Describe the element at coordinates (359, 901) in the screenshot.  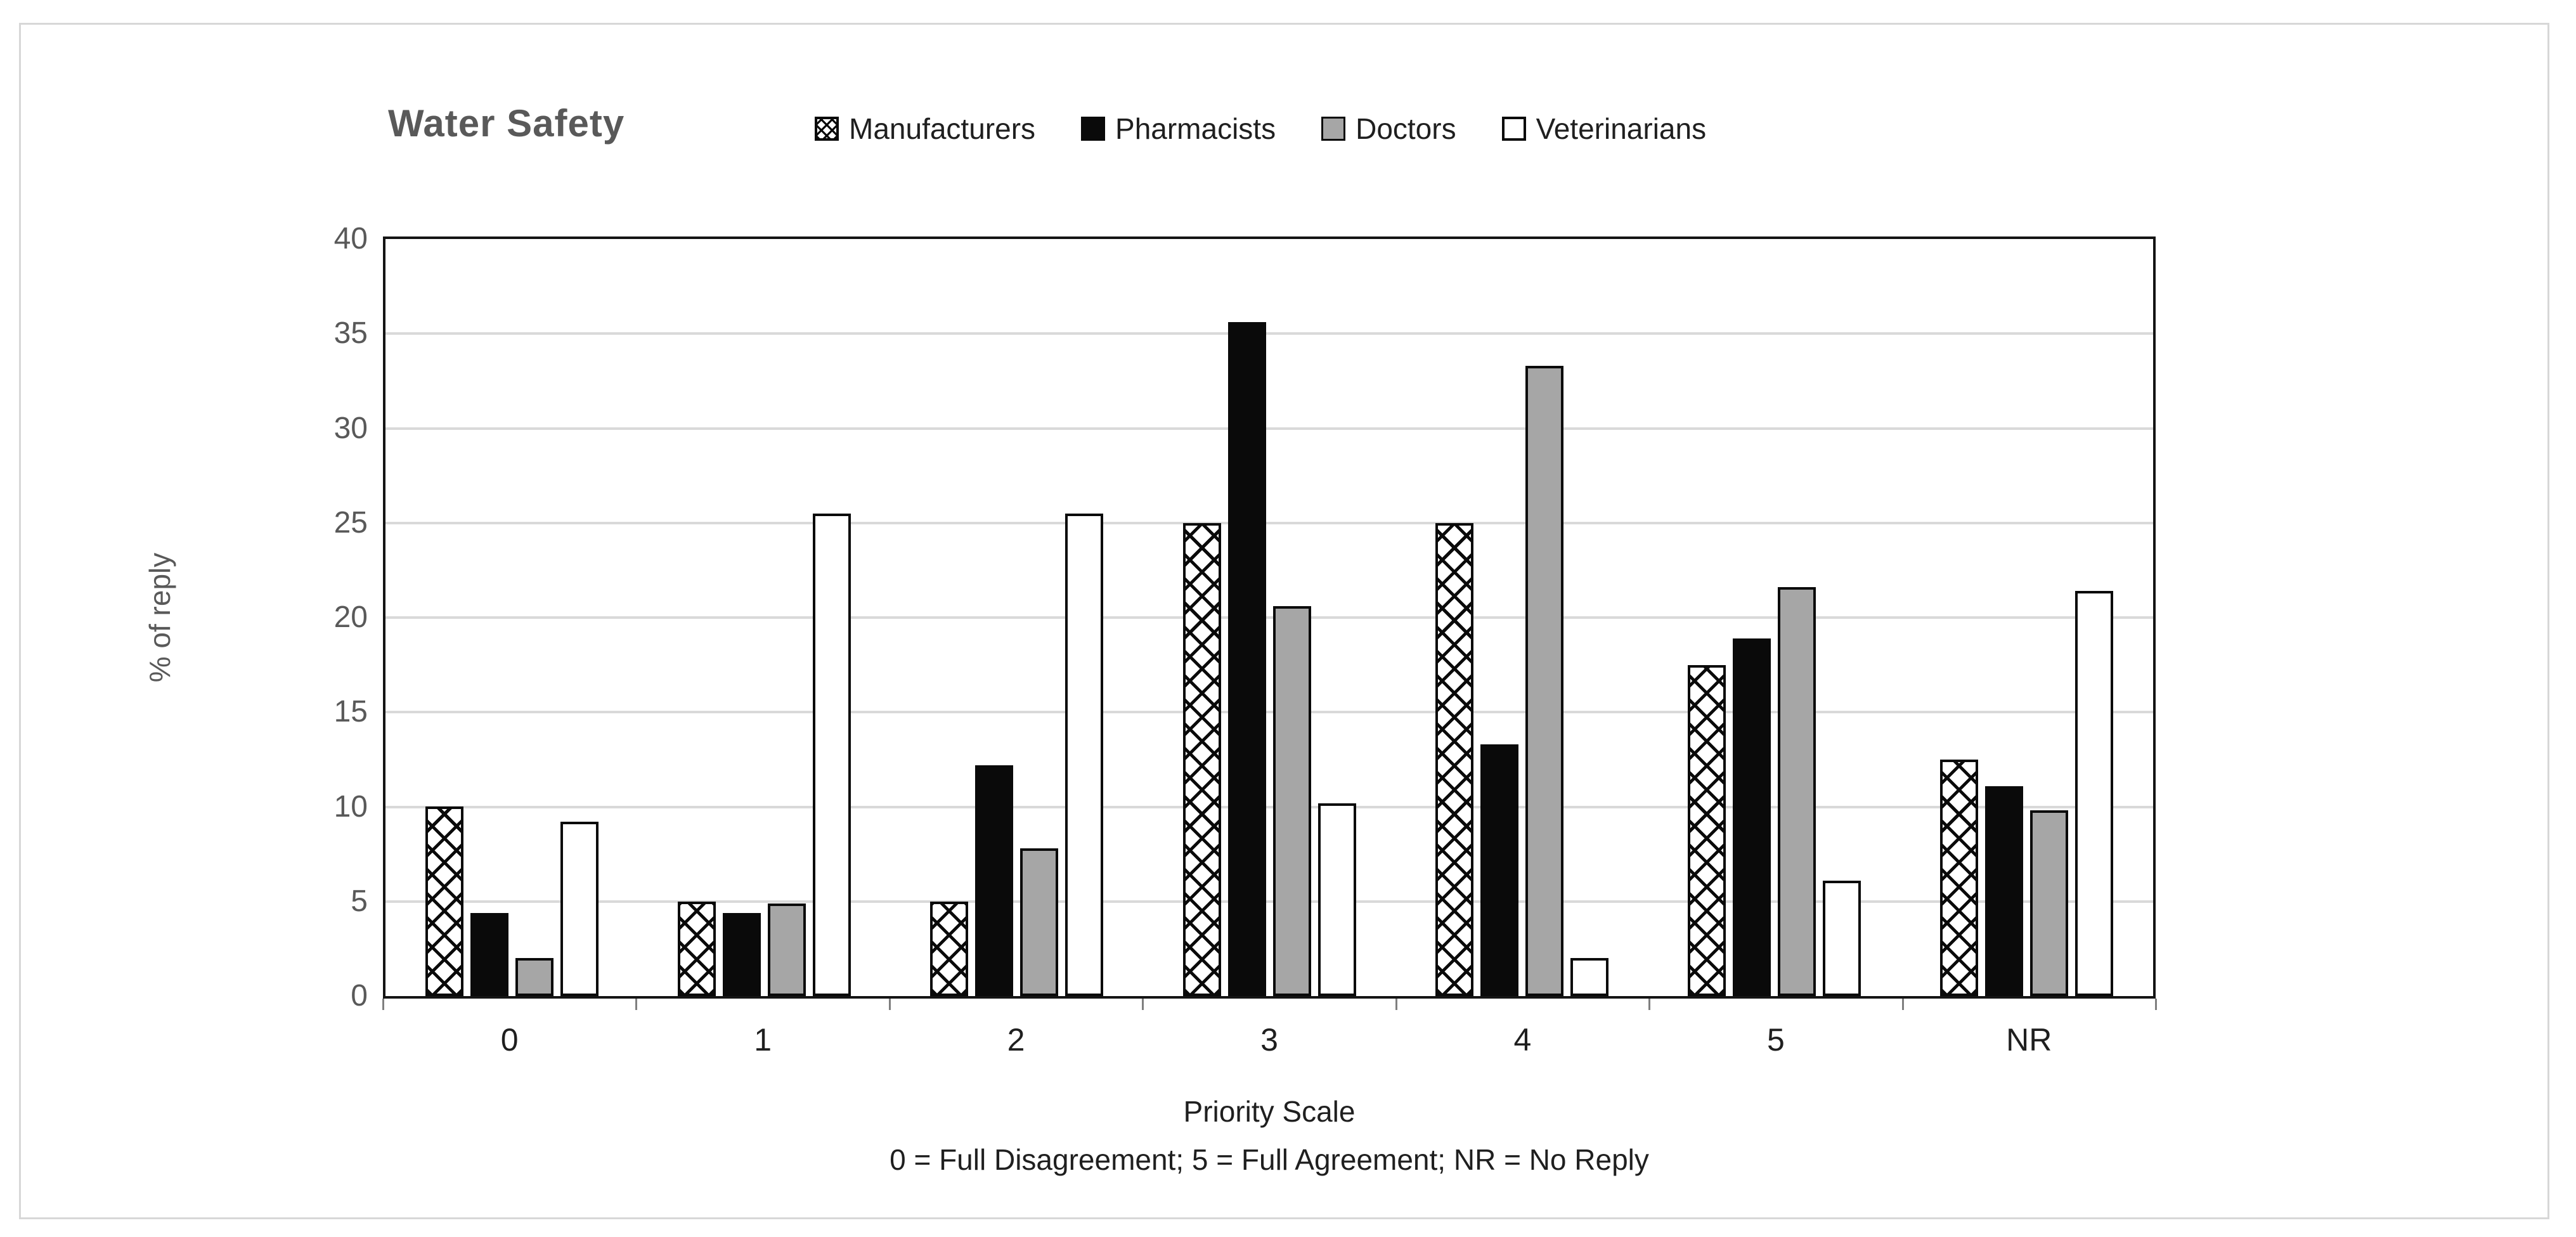
I see `y-tick-label-5: 5` at that location.